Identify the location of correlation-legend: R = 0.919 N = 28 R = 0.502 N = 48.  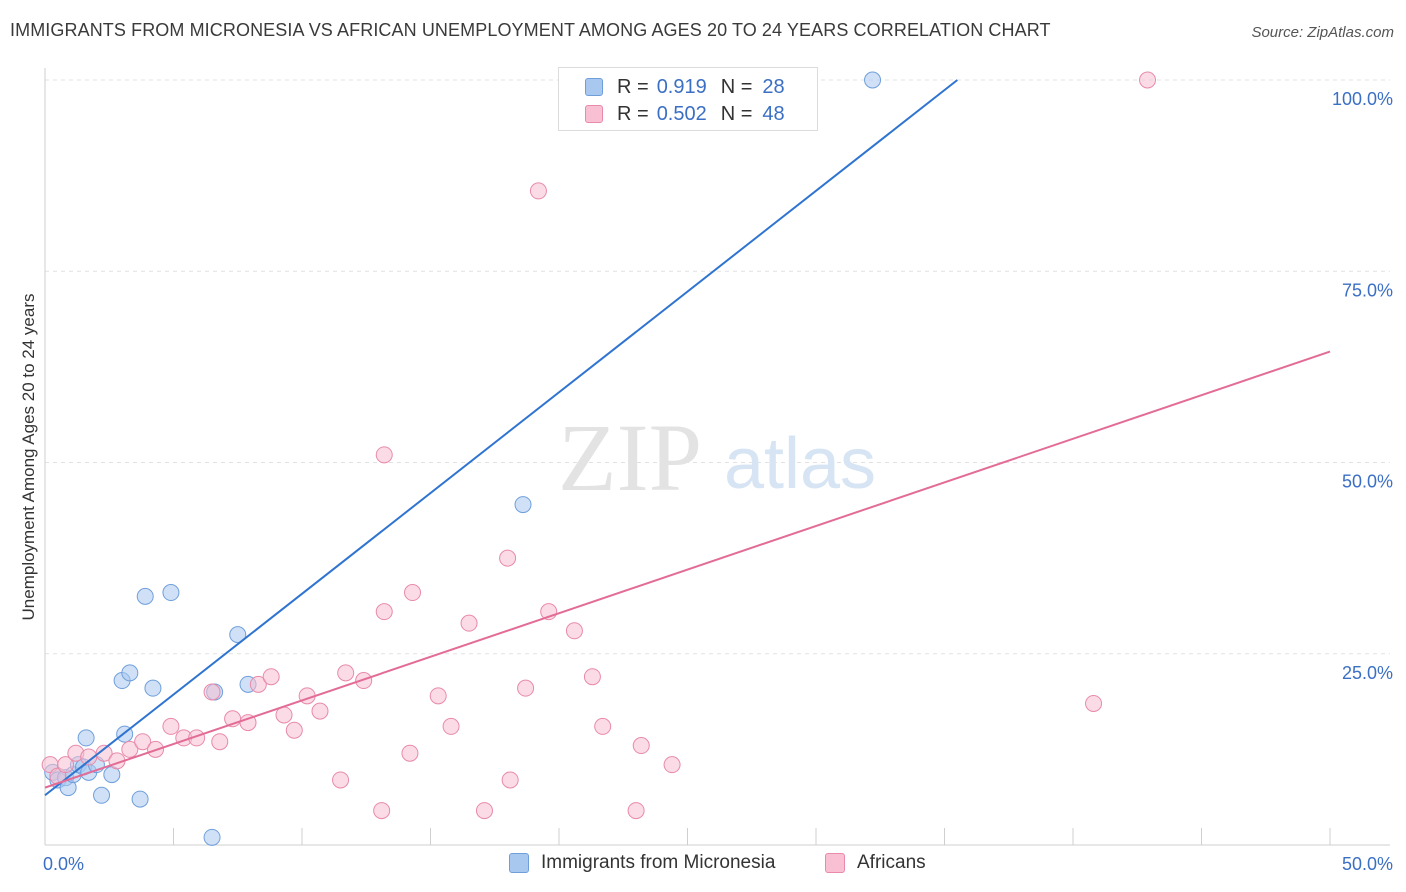
(688, 99).